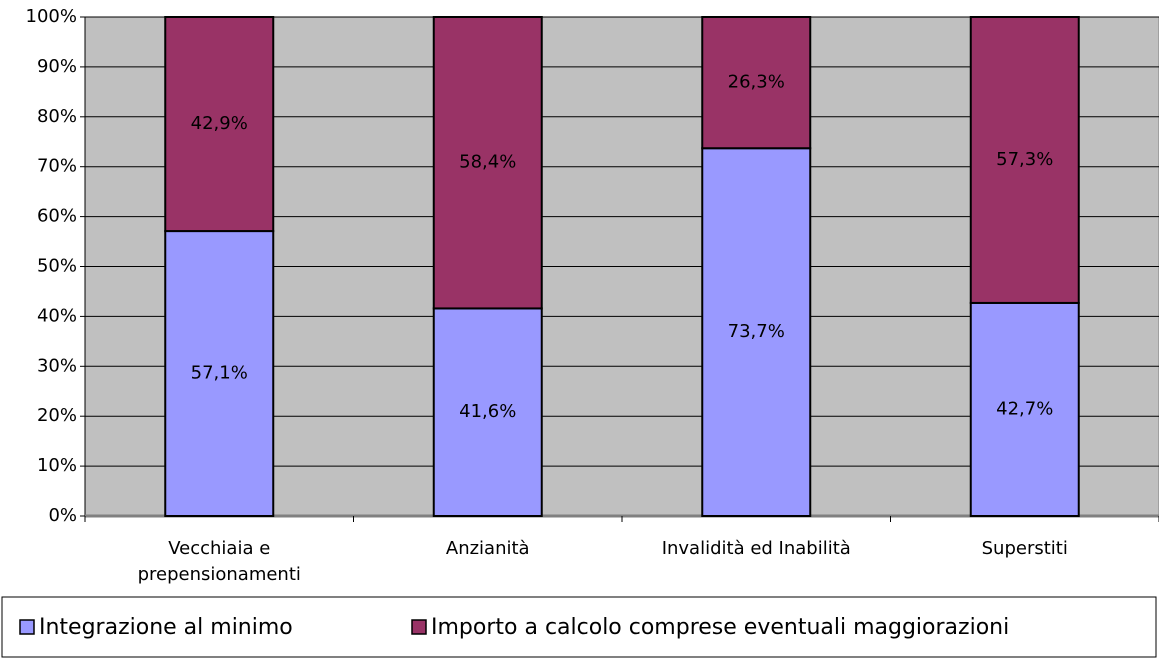 The width and height of the screenshot is (1159, 659). I want to click on data-label: 57,3%, so click(1024, 159).